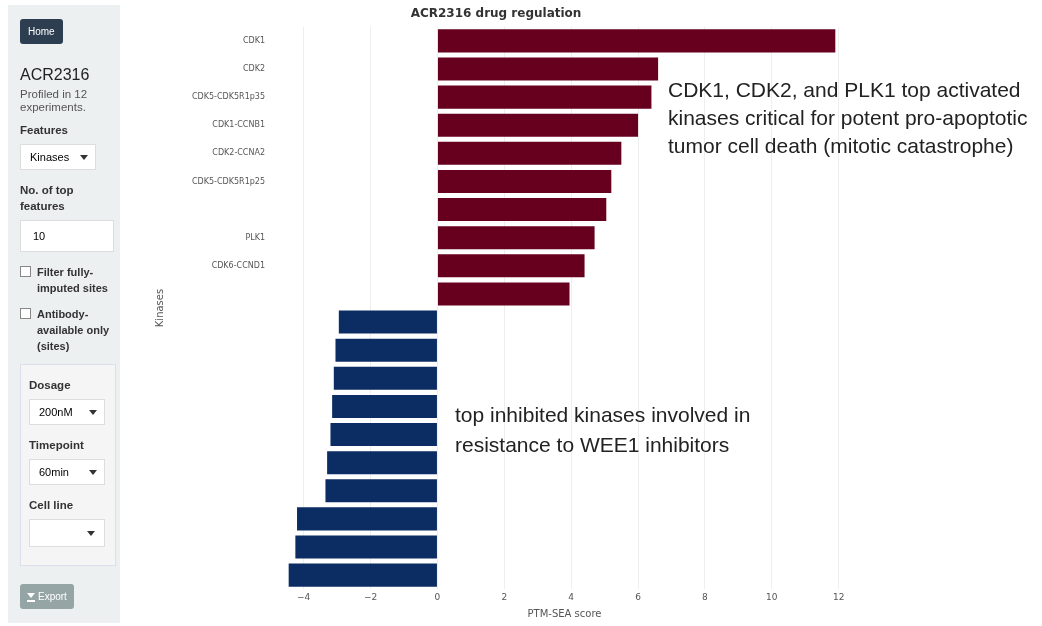 The image size is (1042, 626). What do you see at coordinates (57, 445) in the screenshot?
I see `text: Timepoint` at bounding box center [57, 445].